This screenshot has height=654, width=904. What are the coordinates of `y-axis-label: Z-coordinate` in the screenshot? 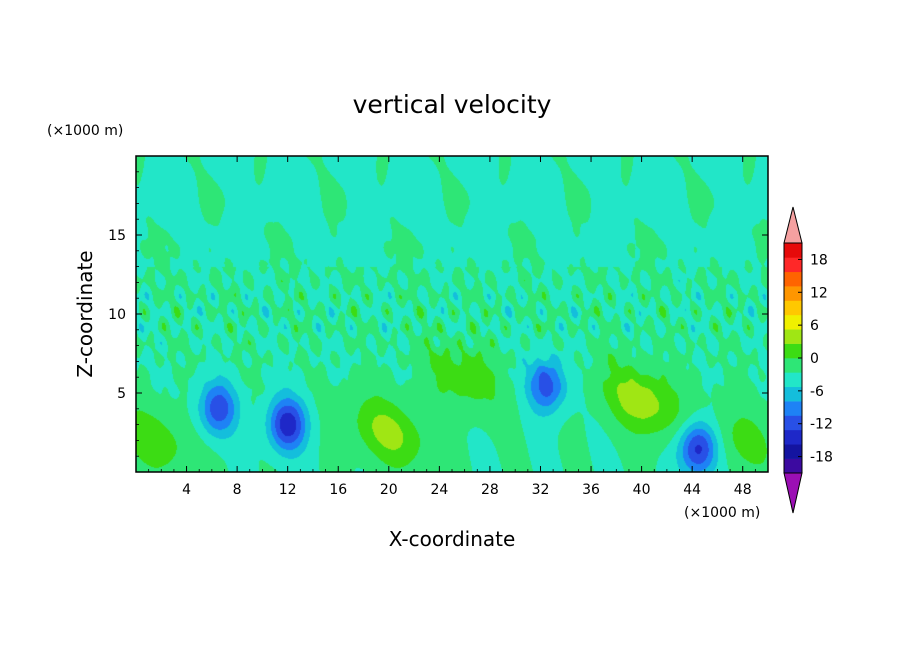 It's located at (85, 313).